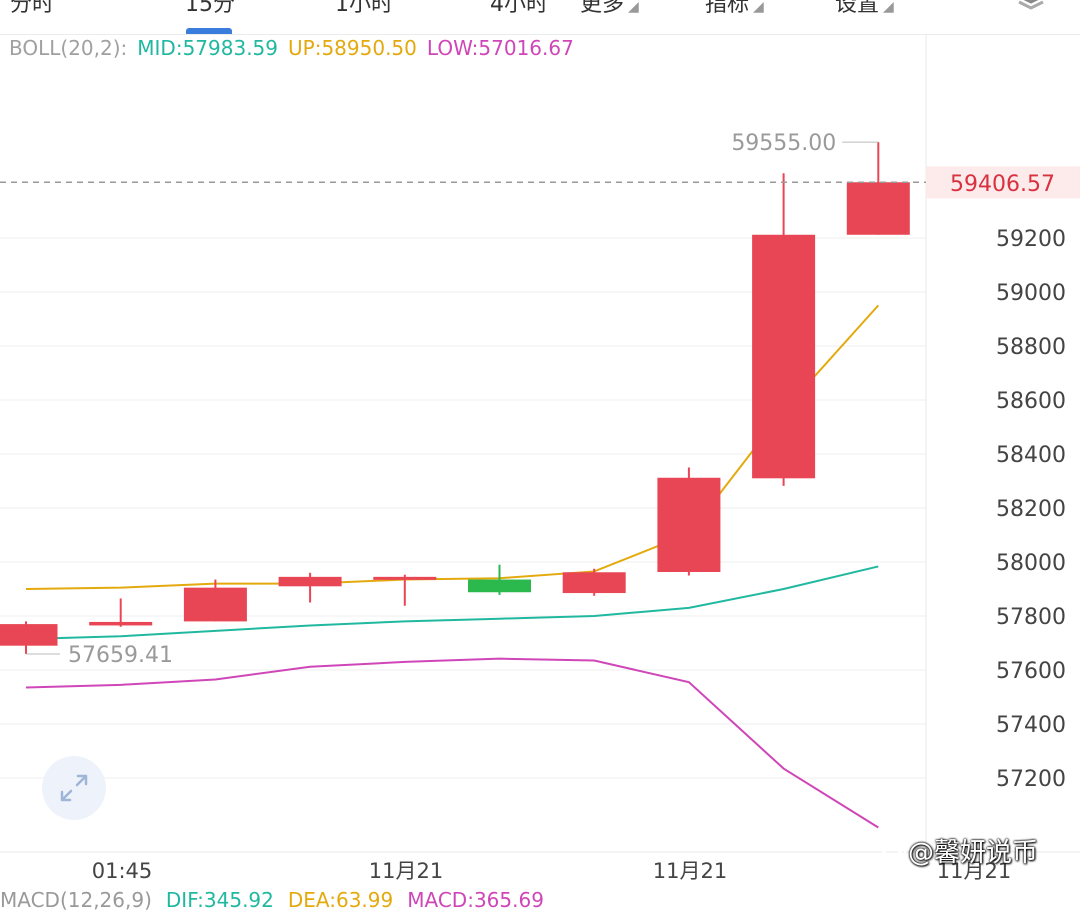 This screenshot has height=912, width=1080. Describe the element at coordinates (783, 143) in the screenshot. I see `high-marker-label: 59555.00` at that location.